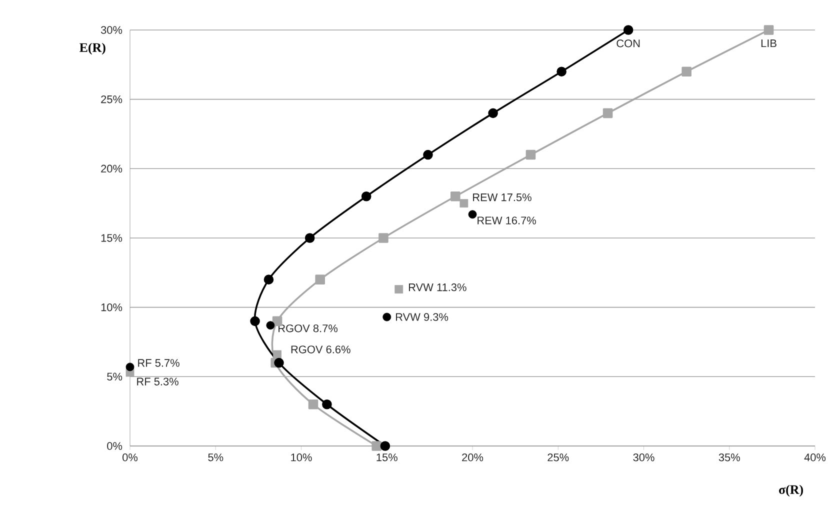 Image resolution: width=839 pixels, height=526 pixels. I want to click on x-tick-label: 0%, so click(130, 458).